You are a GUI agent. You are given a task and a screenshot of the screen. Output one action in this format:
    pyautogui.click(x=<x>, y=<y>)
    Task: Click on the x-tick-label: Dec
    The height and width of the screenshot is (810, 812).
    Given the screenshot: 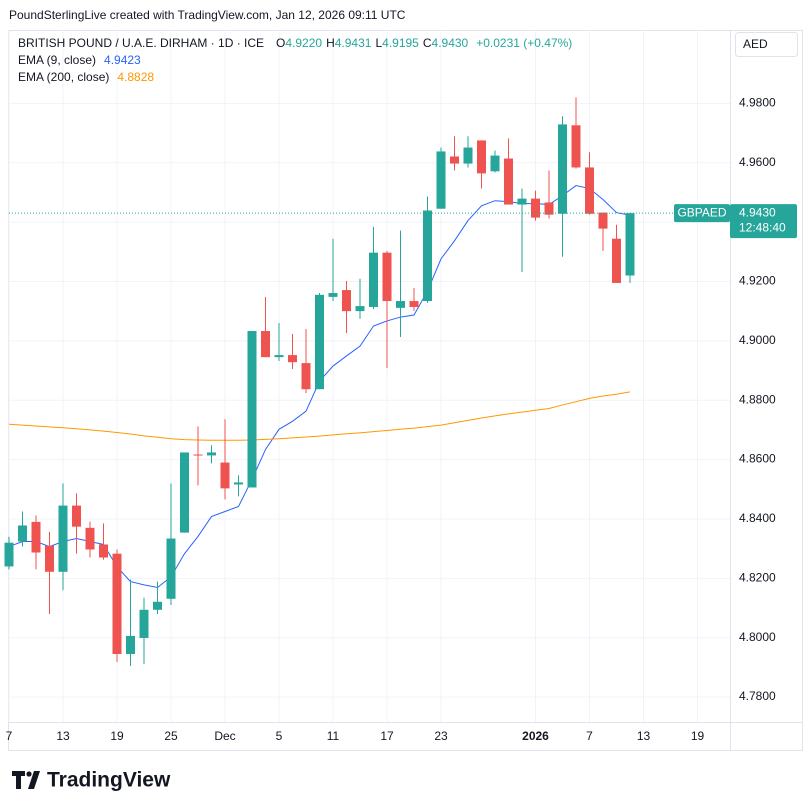 What is the action you would take?
    pyautogui.click(x=224, y=736)
    